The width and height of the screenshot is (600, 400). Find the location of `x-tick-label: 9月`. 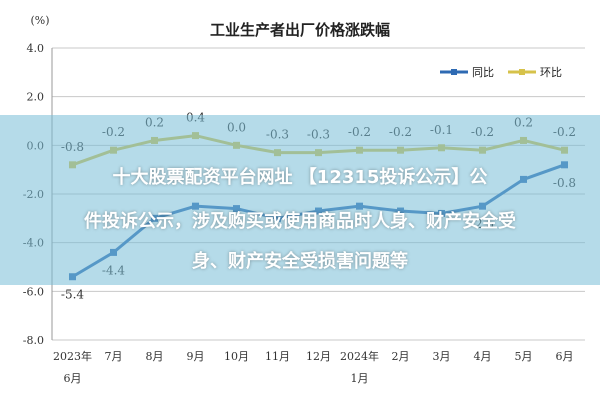

x-tick-label: 9月 is located at coordinates (196, 356).